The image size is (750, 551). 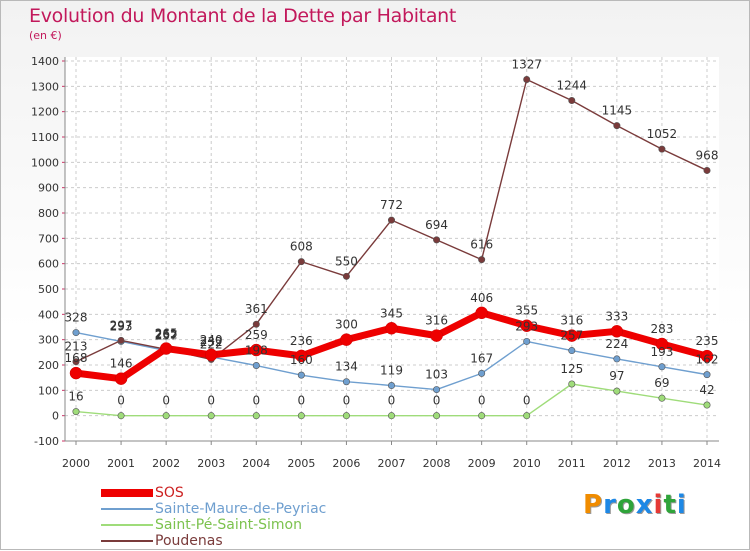 What do you see at coordinates (45, 61) in the screenshot?
I see `y-tick-label: 1400` at bounding box center [45, 61].